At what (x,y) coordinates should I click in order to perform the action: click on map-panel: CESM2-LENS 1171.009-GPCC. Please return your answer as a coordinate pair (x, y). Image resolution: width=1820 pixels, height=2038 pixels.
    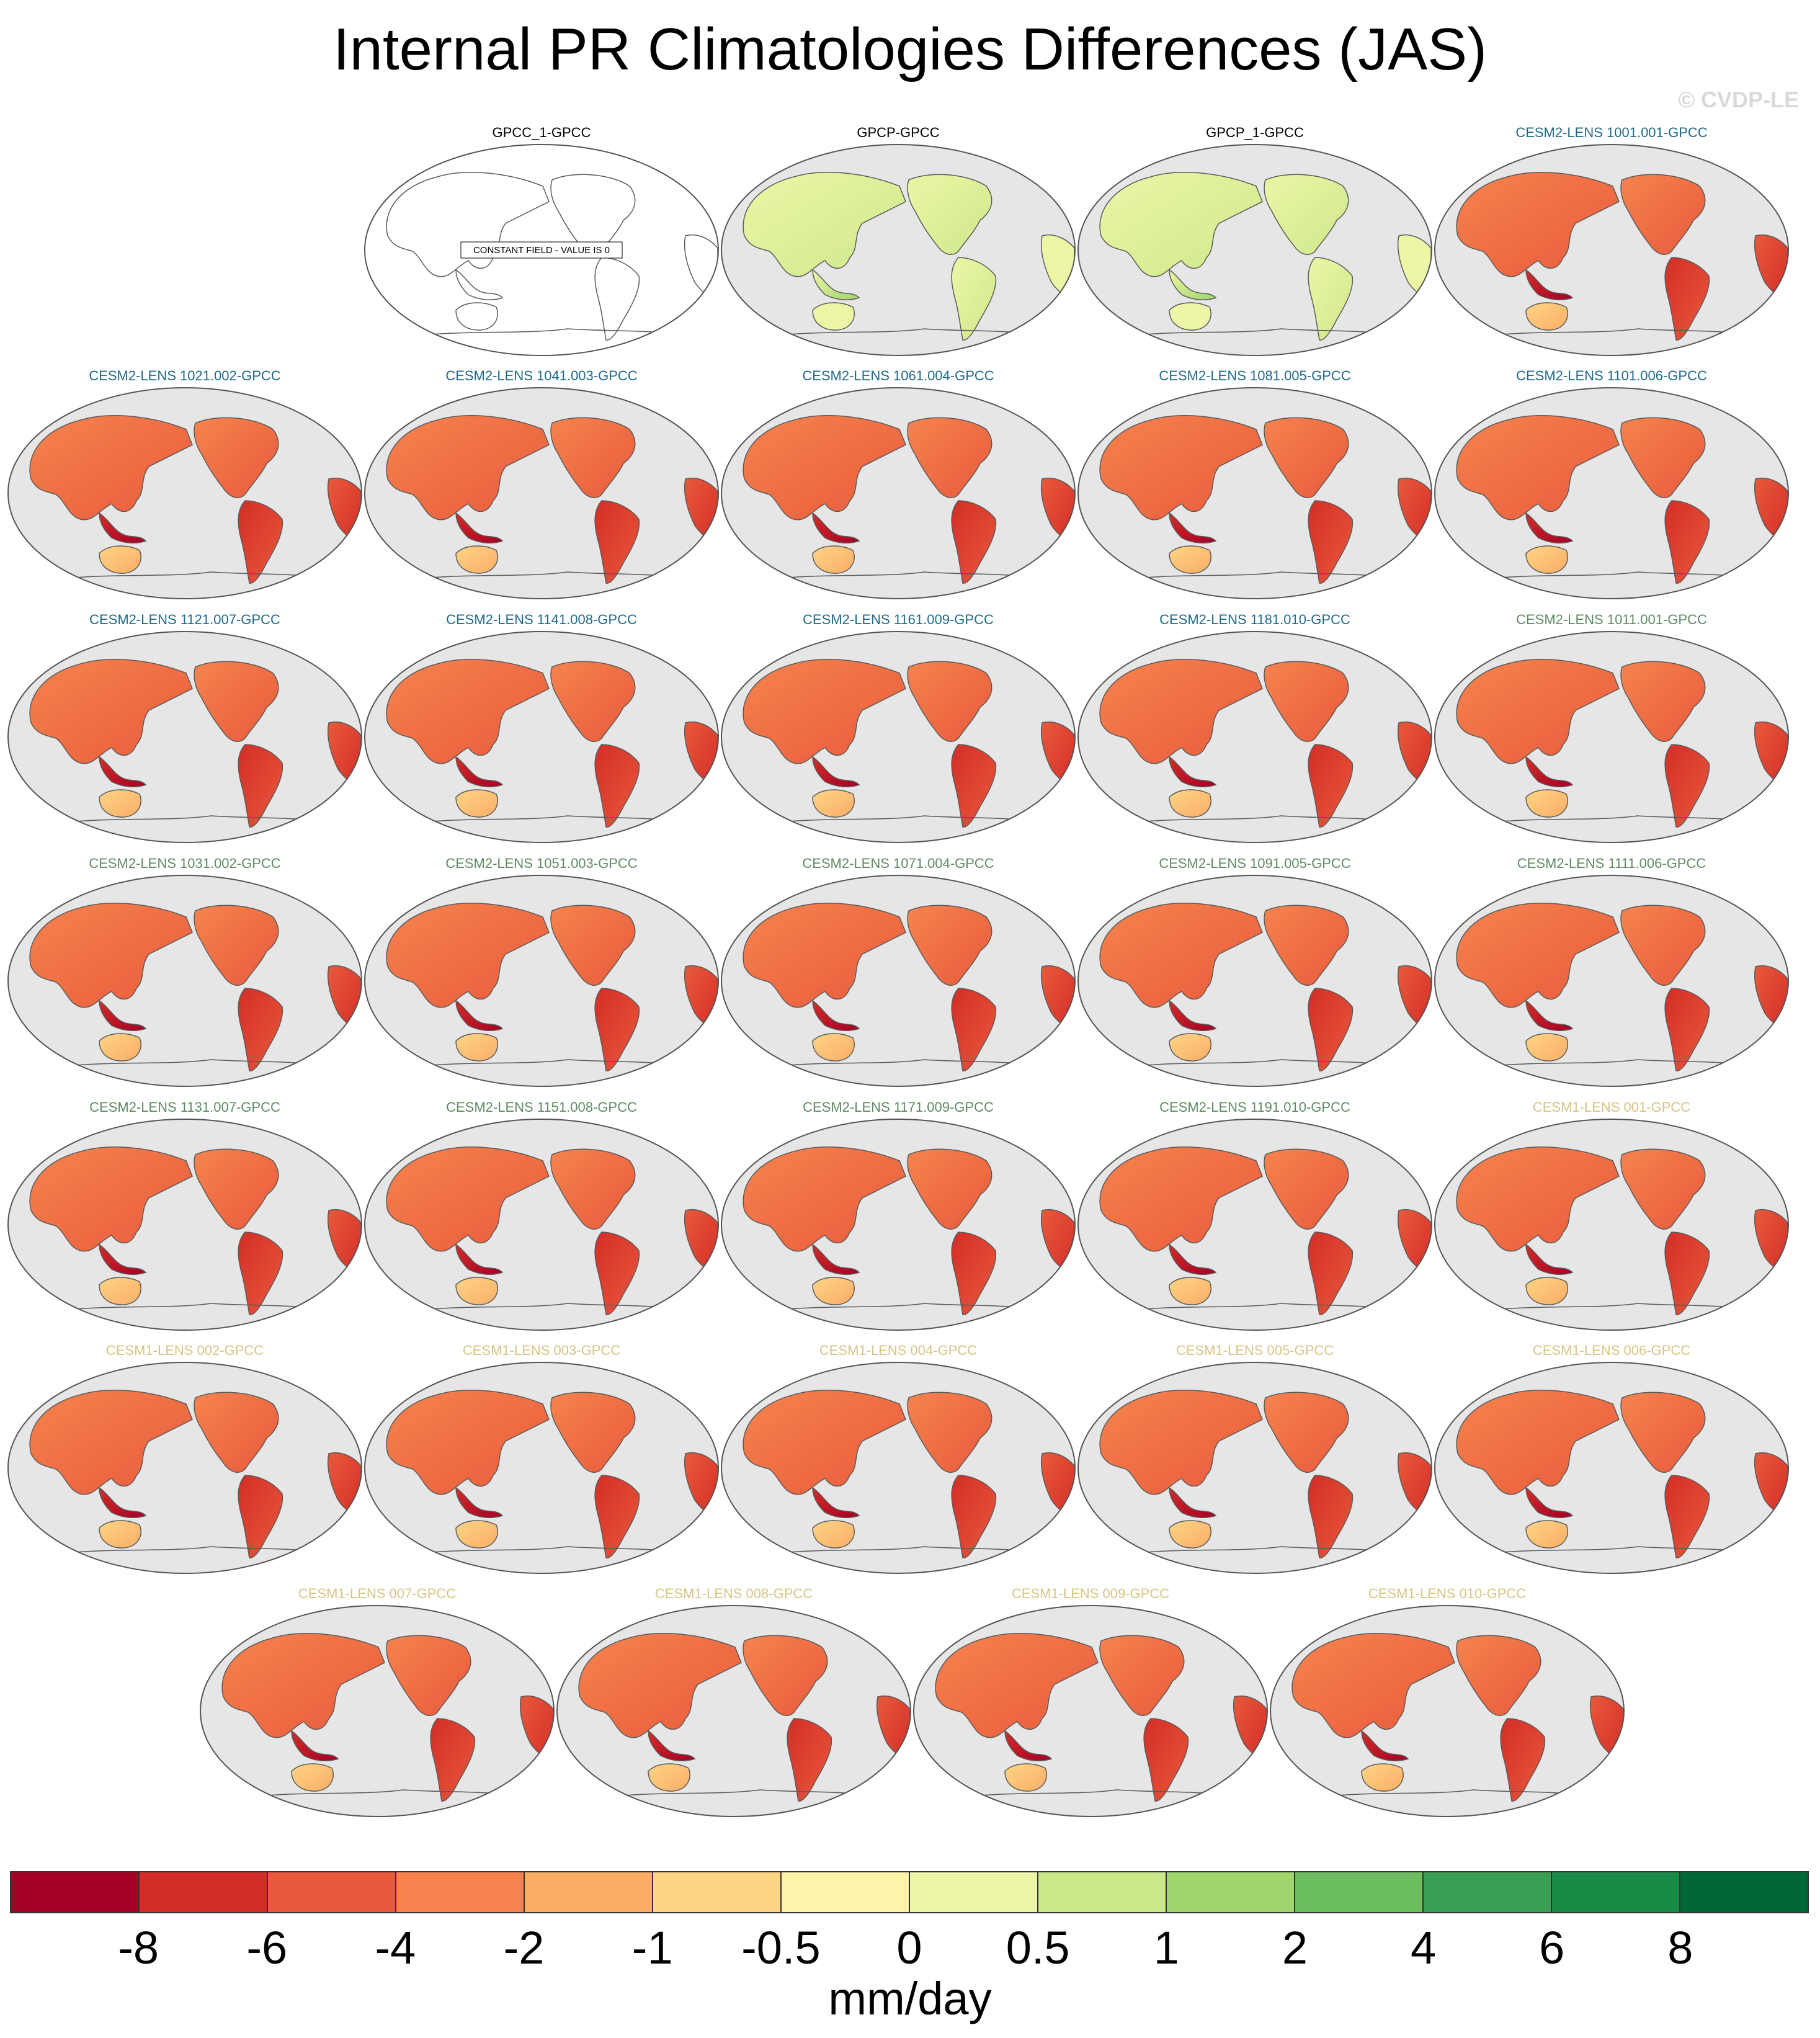
    Looking at the image, I should click on (899, 1216).